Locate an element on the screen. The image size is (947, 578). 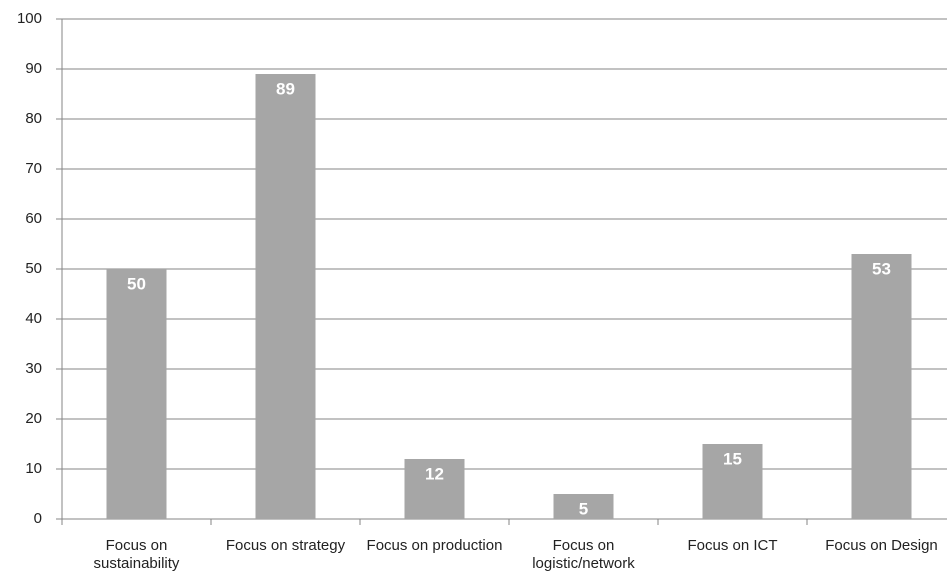
y-tick-label: 60 is located at coordinates (33, 218).